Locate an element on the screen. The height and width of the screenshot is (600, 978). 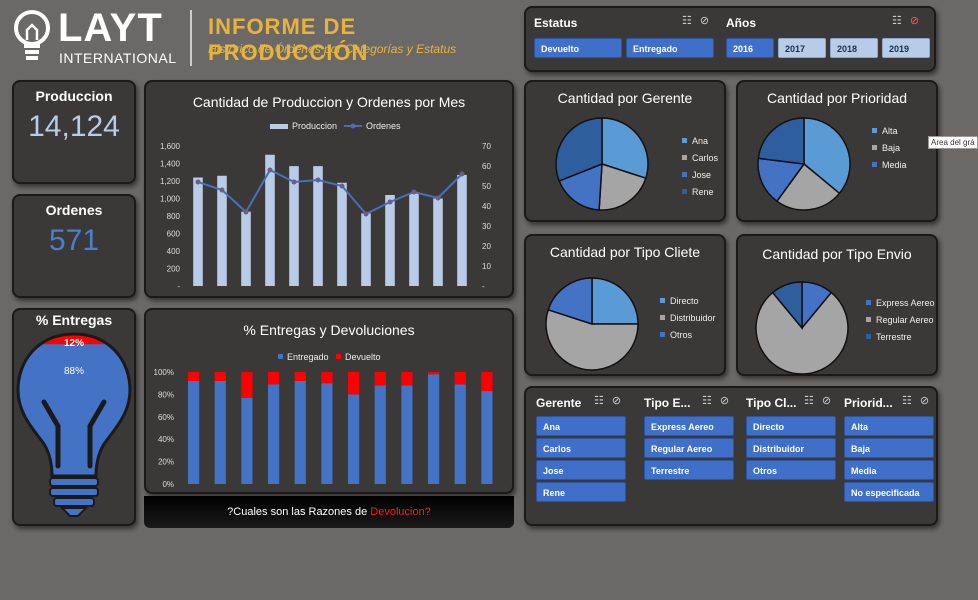
ano-2016-button: 2016 is located at coordinates (750, 48).